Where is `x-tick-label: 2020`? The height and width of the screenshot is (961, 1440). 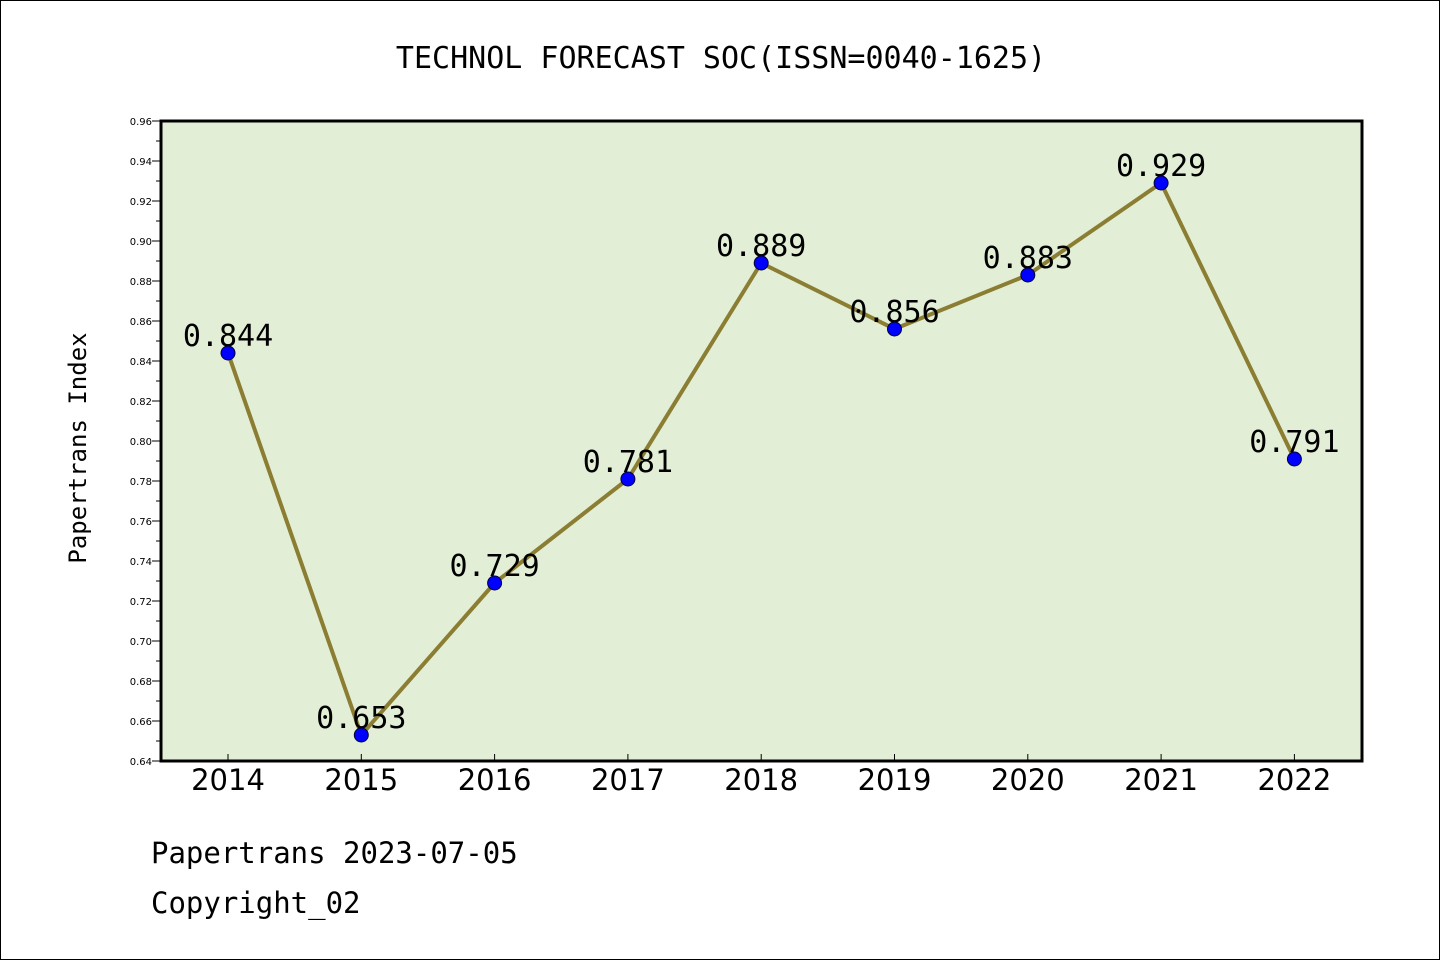 x-tick-label: 2020 is located at coordinates (1028, 780).